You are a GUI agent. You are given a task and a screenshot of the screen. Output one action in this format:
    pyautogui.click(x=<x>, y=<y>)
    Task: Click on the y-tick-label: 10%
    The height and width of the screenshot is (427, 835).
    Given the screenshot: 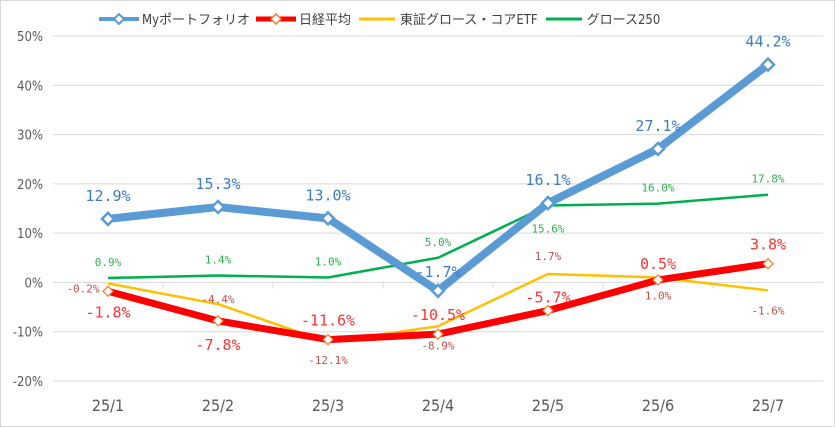 What is the action you would take?
    pyautogui.click(x=30, y=234)
    